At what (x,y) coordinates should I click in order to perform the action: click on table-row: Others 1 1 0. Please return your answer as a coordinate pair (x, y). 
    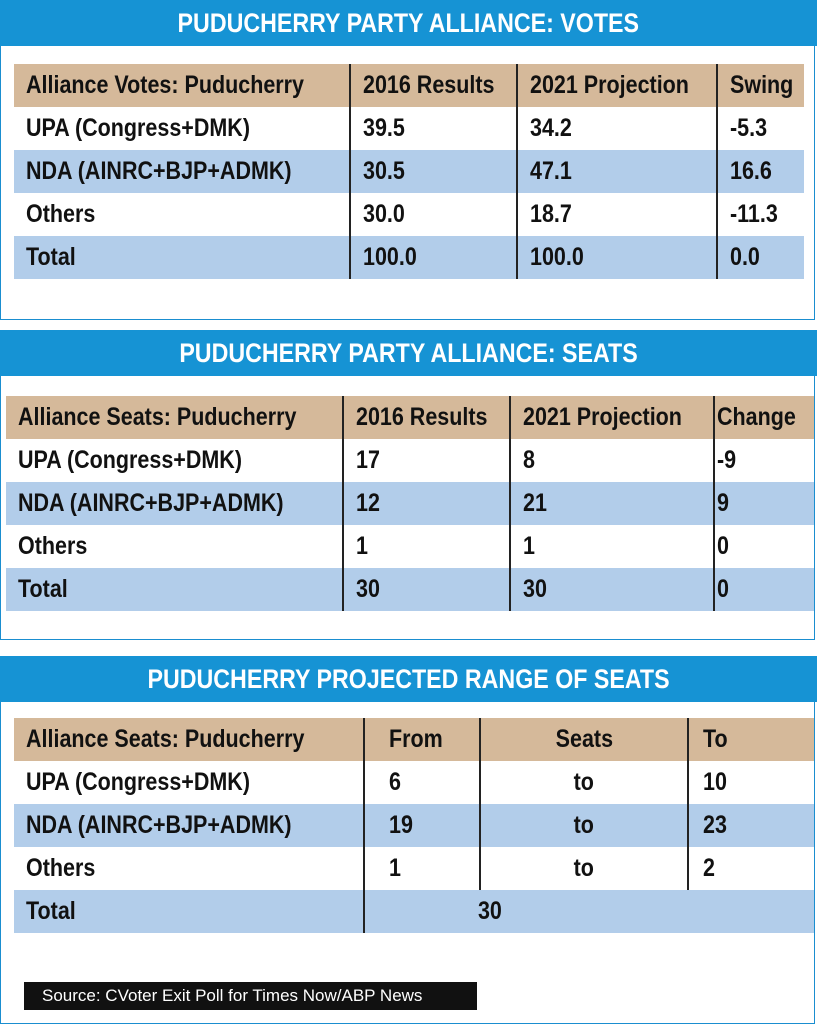
    Looking at the image, I should click on (410, 546).